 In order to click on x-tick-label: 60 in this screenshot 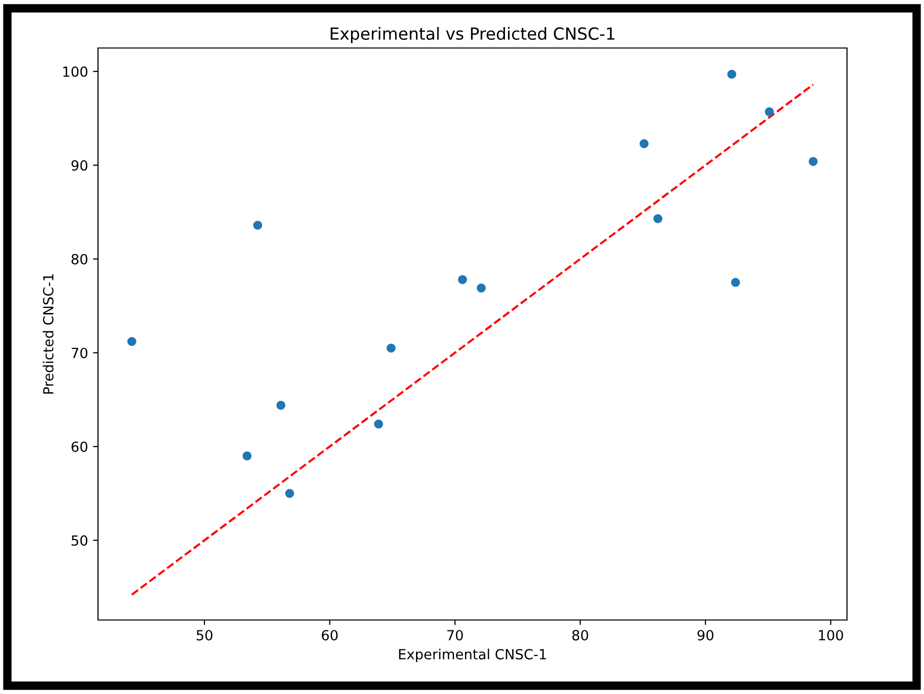, I will do `click(330, 635)`.